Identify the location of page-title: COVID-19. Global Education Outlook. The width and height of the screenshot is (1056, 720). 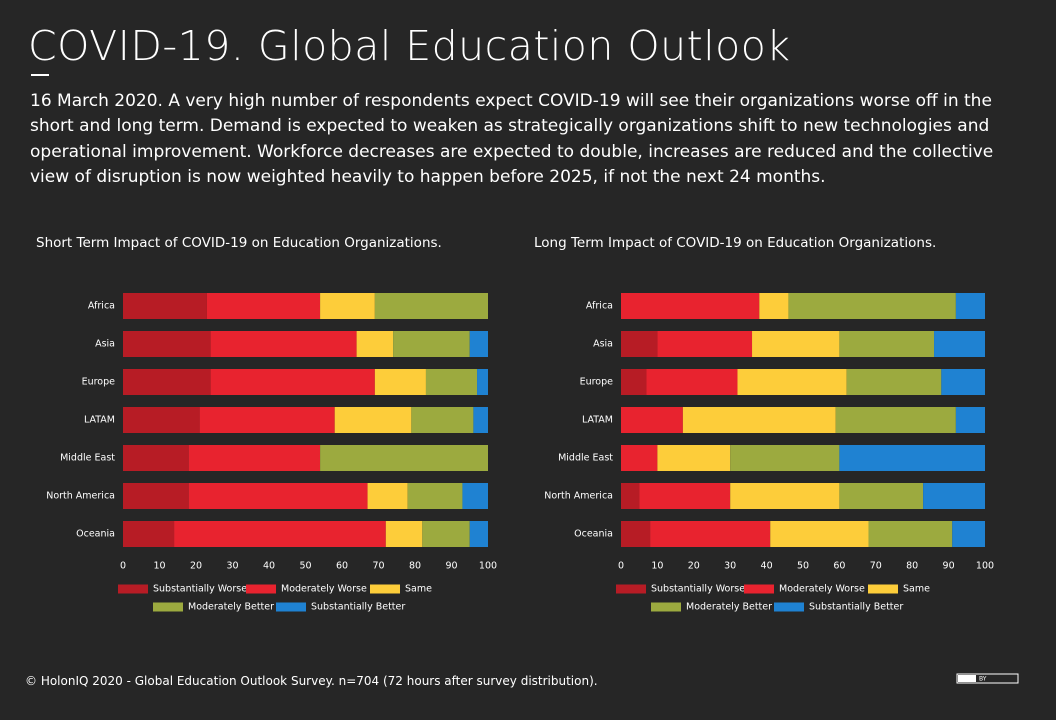
(409, 46).